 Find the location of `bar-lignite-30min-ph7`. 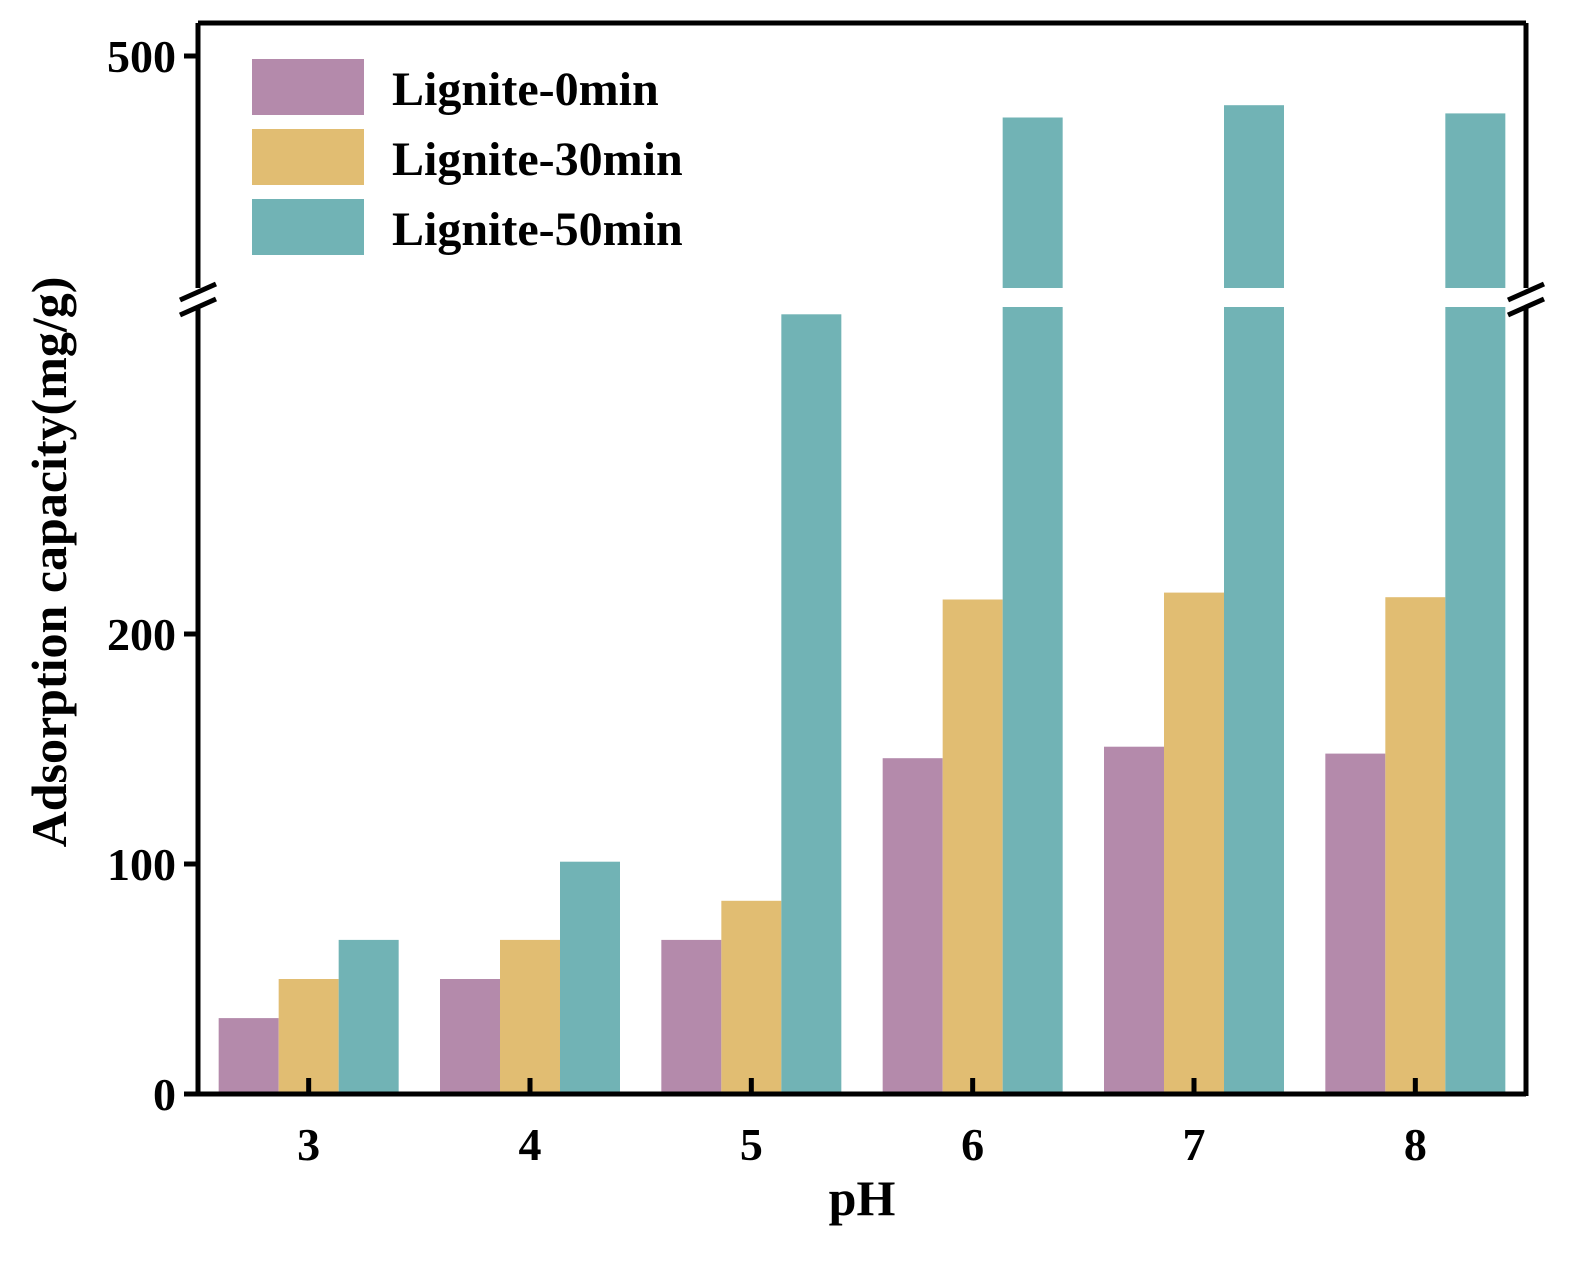

bar-lignite-30min-ph7 is located at coordinates (1194, 843).